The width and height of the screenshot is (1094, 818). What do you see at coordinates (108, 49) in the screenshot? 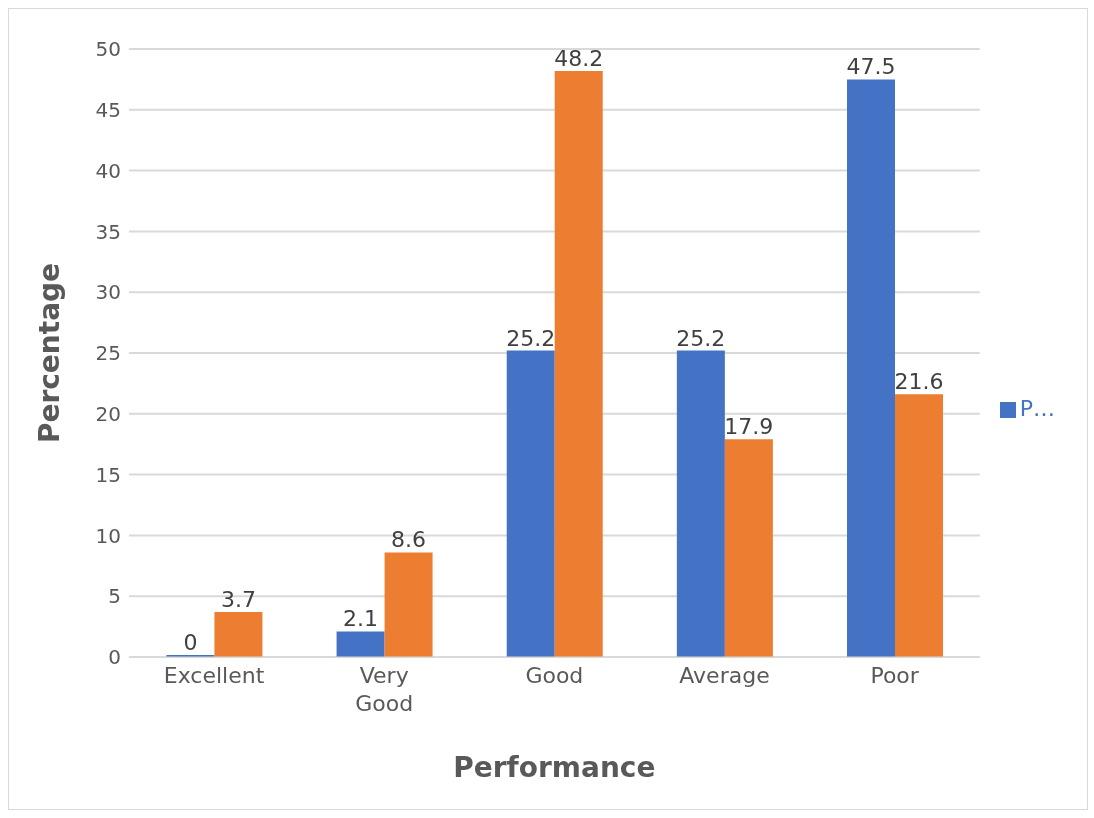
I see `y-tick-label: 50` at bounding box center [108, 49].